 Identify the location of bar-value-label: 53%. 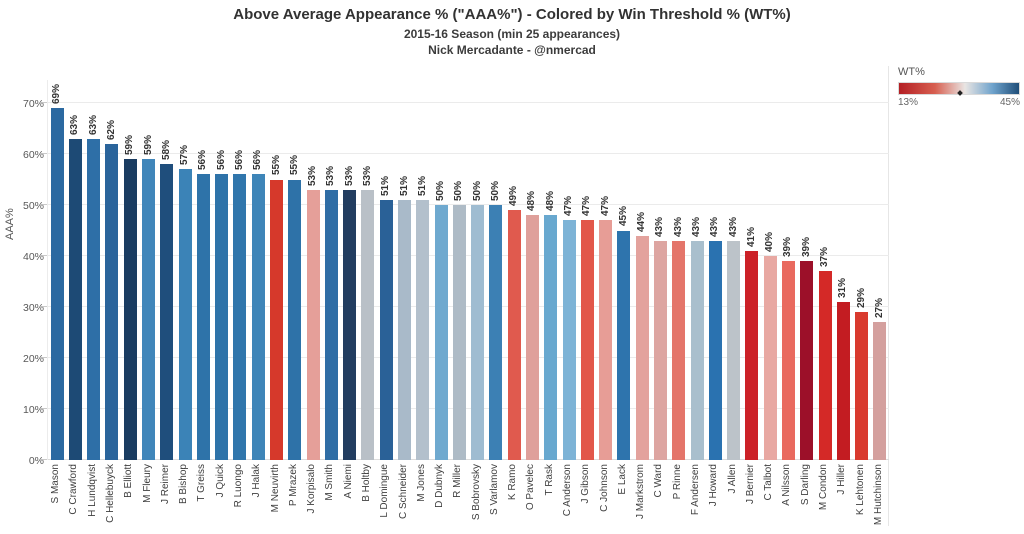
(349, 175).